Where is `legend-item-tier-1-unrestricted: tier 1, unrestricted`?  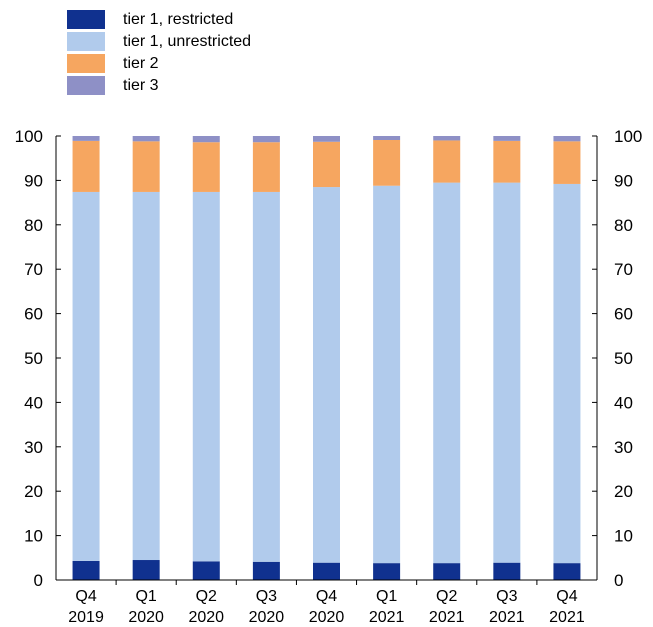 legend-item-tier-1-unrestricted: tier 1, unrestricted is located at coordinates (159, 41).